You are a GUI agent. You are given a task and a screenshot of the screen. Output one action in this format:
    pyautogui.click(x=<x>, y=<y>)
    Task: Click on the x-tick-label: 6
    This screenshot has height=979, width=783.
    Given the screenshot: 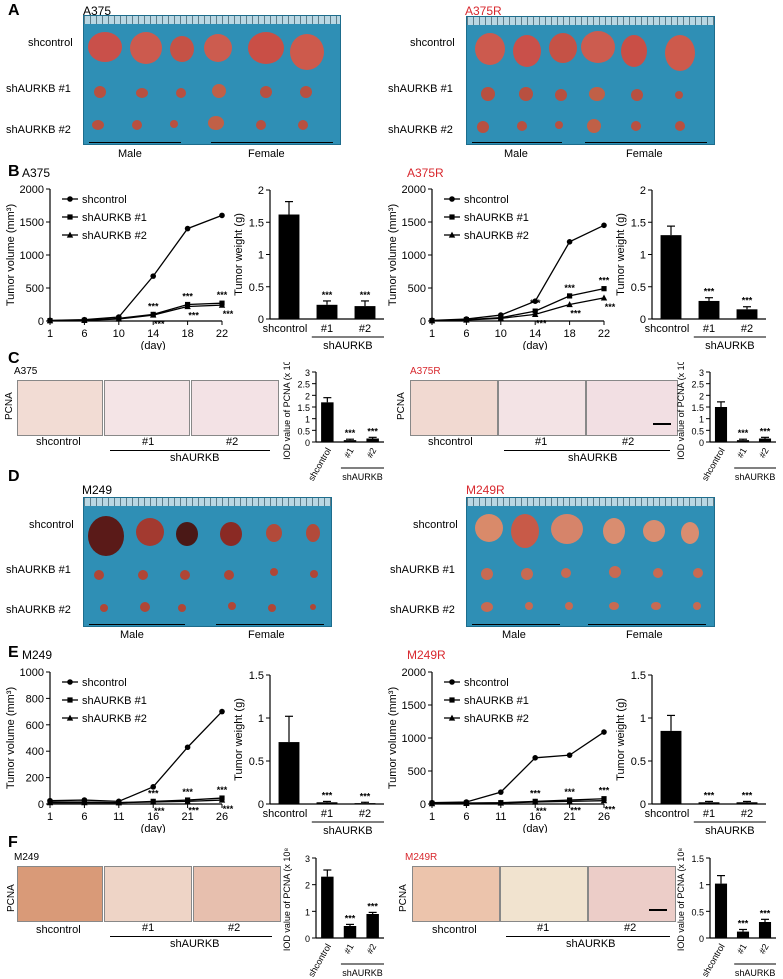 What is the action you would take?
    pyautogui.click(x=466, y=817)
    